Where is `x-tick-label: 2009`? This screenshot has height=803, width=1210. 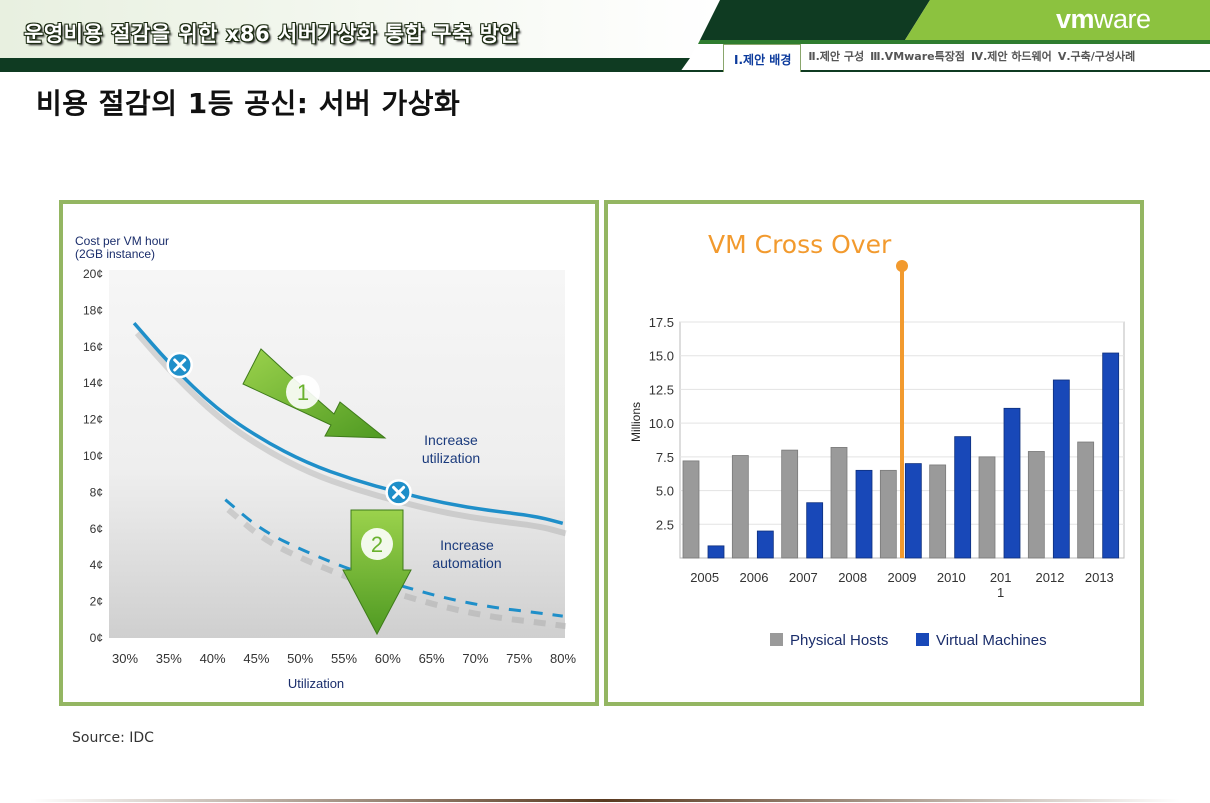 x-tick-label: 2009 is located at coordinates (902, 577).